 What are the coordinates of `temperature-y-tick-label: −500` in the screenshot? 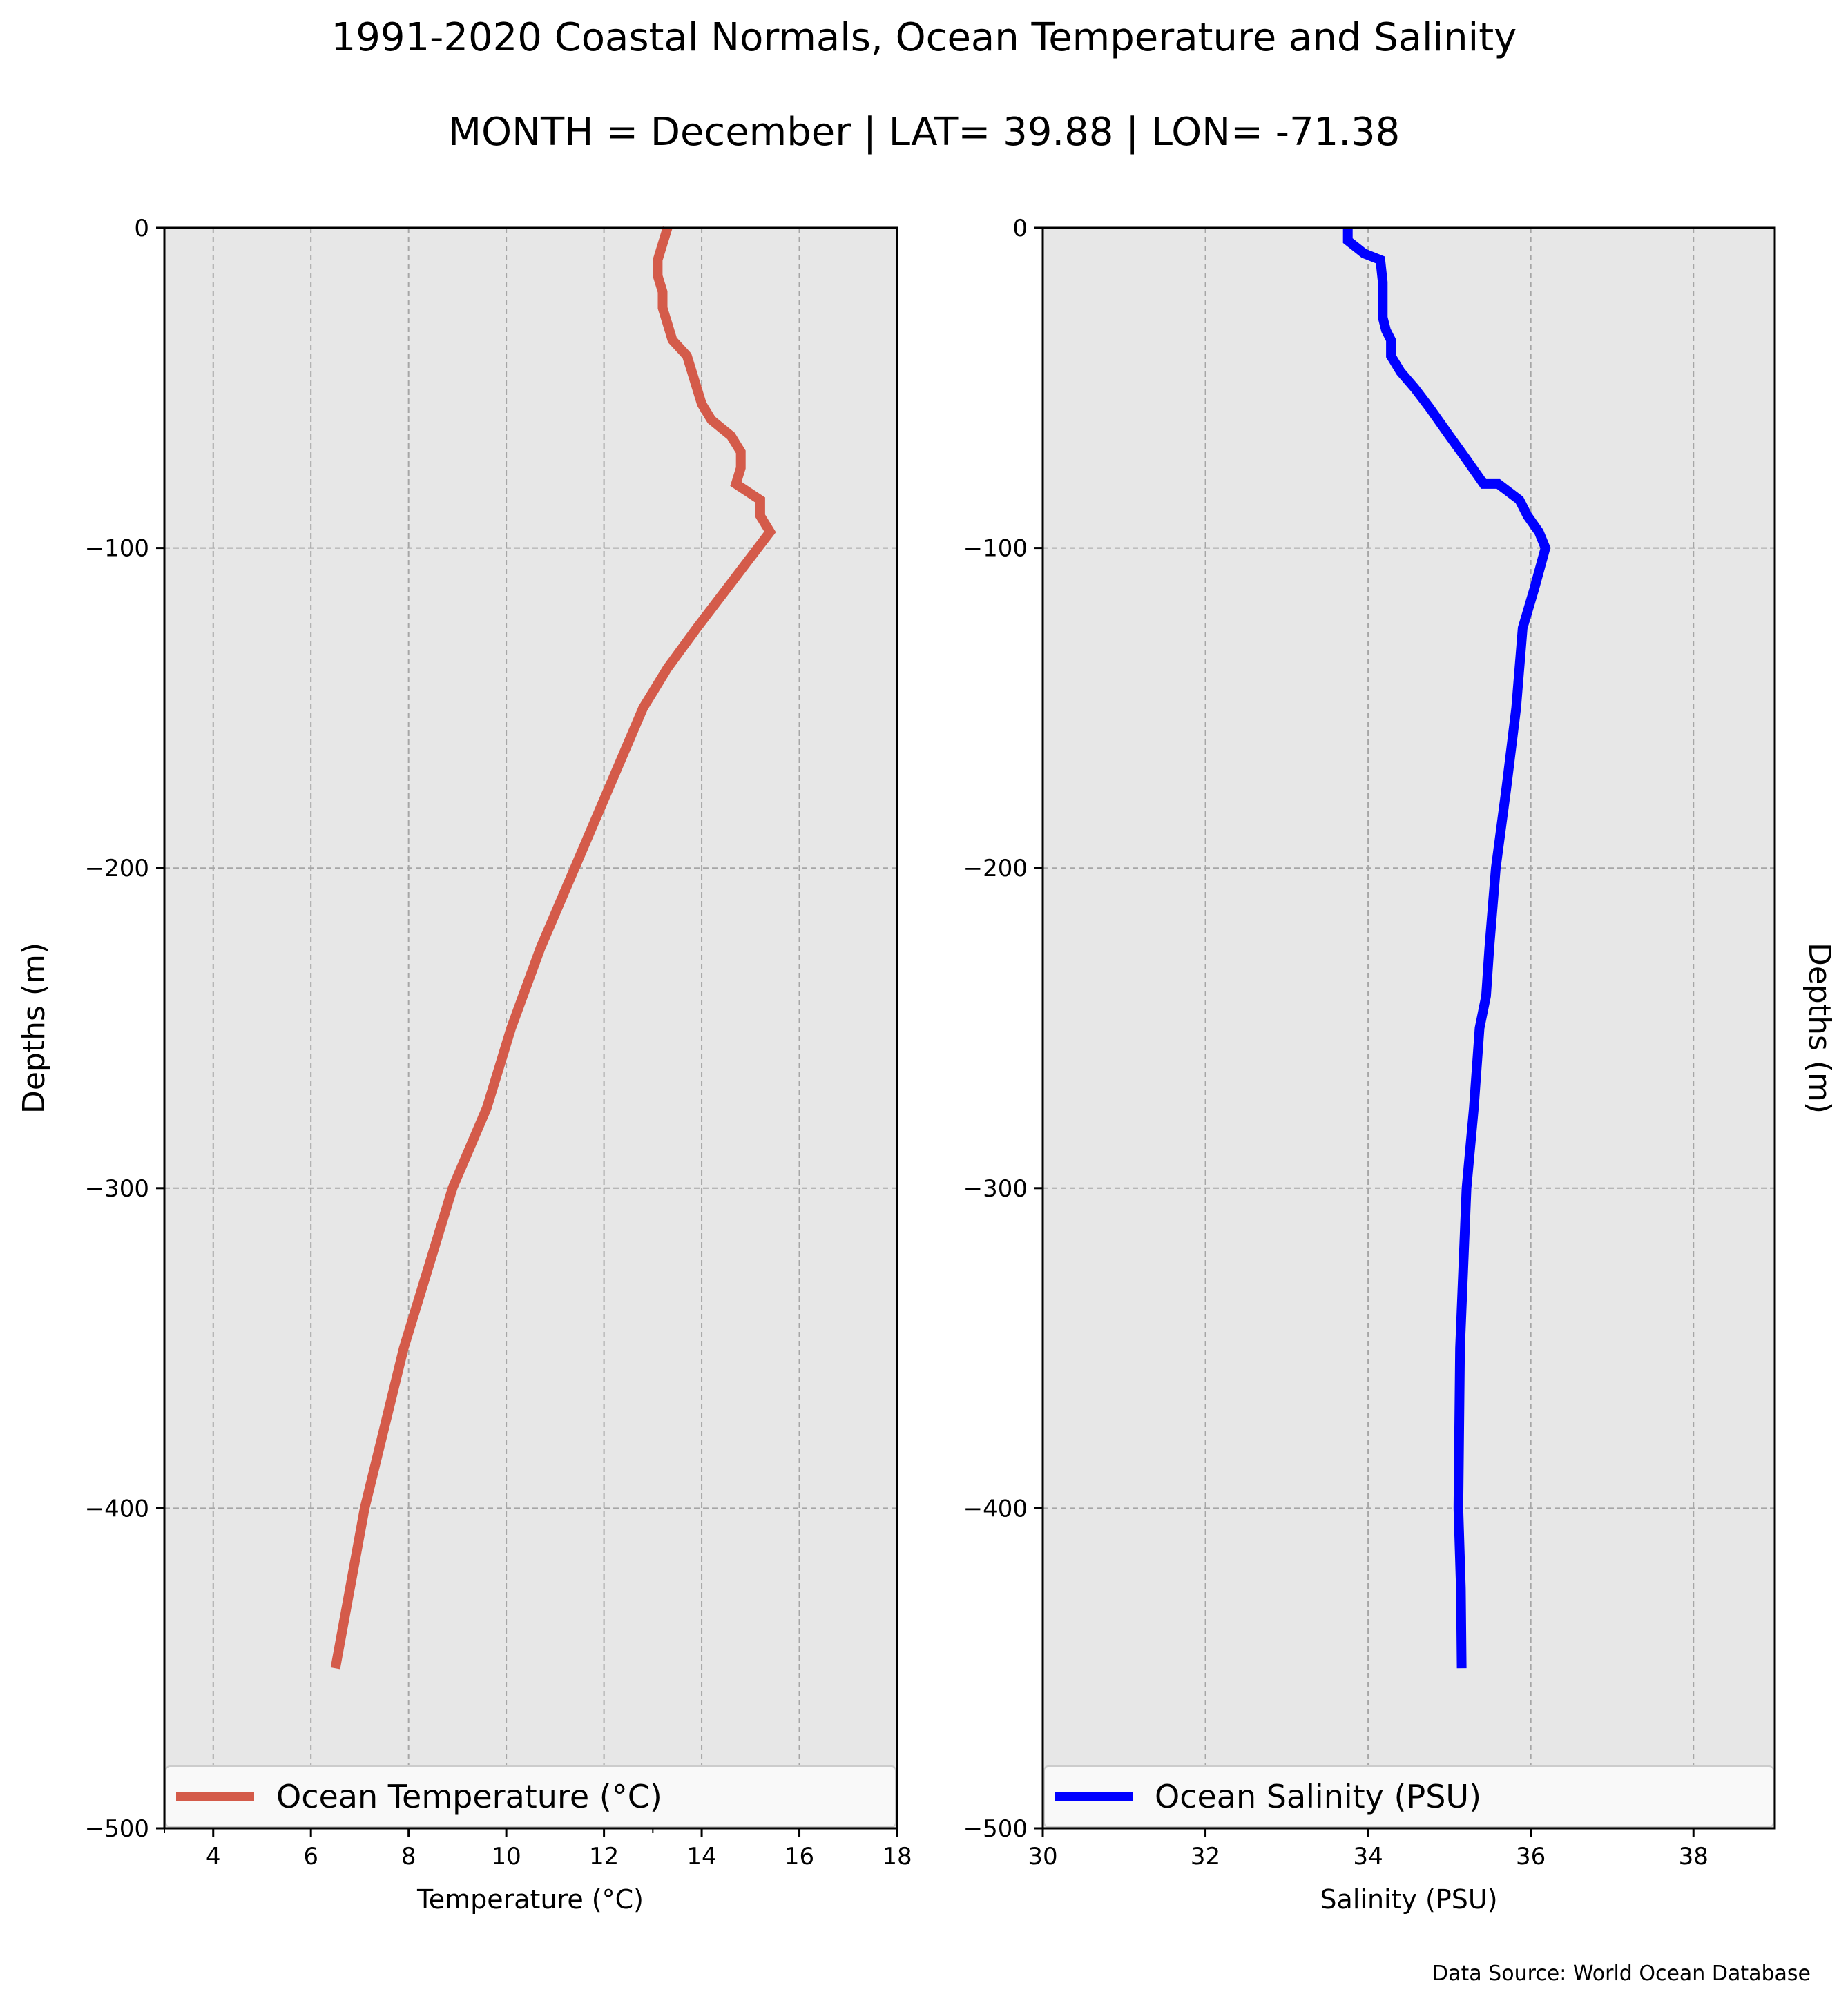 It's located at (117, 1829).